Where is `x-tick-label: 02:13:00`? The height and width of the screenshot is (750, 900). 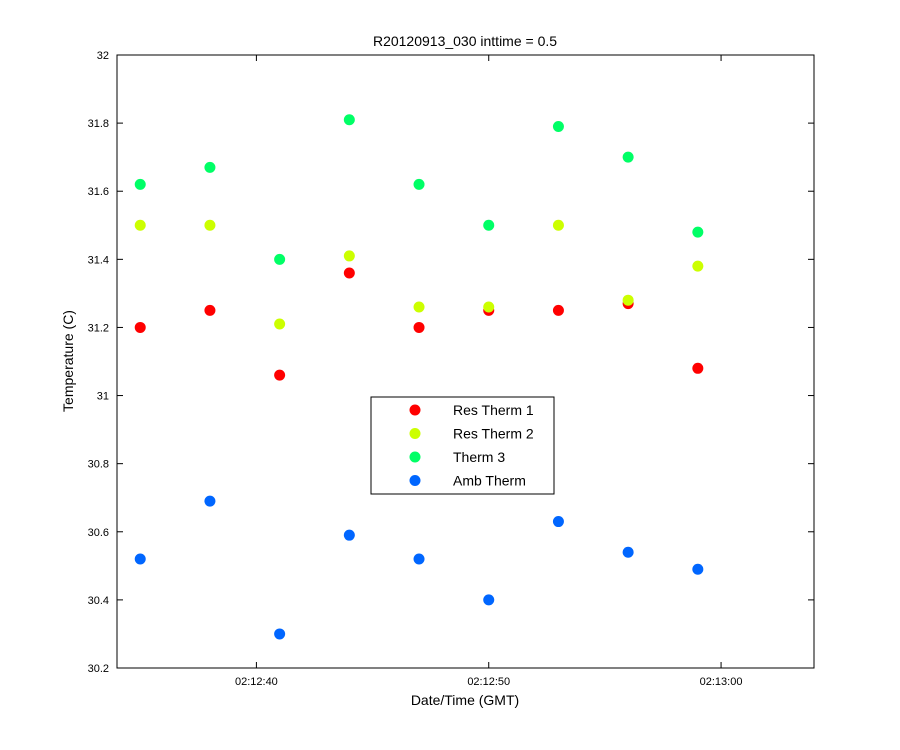
x-tick-label: 02:13:00 is located at coordinates (721, 682).